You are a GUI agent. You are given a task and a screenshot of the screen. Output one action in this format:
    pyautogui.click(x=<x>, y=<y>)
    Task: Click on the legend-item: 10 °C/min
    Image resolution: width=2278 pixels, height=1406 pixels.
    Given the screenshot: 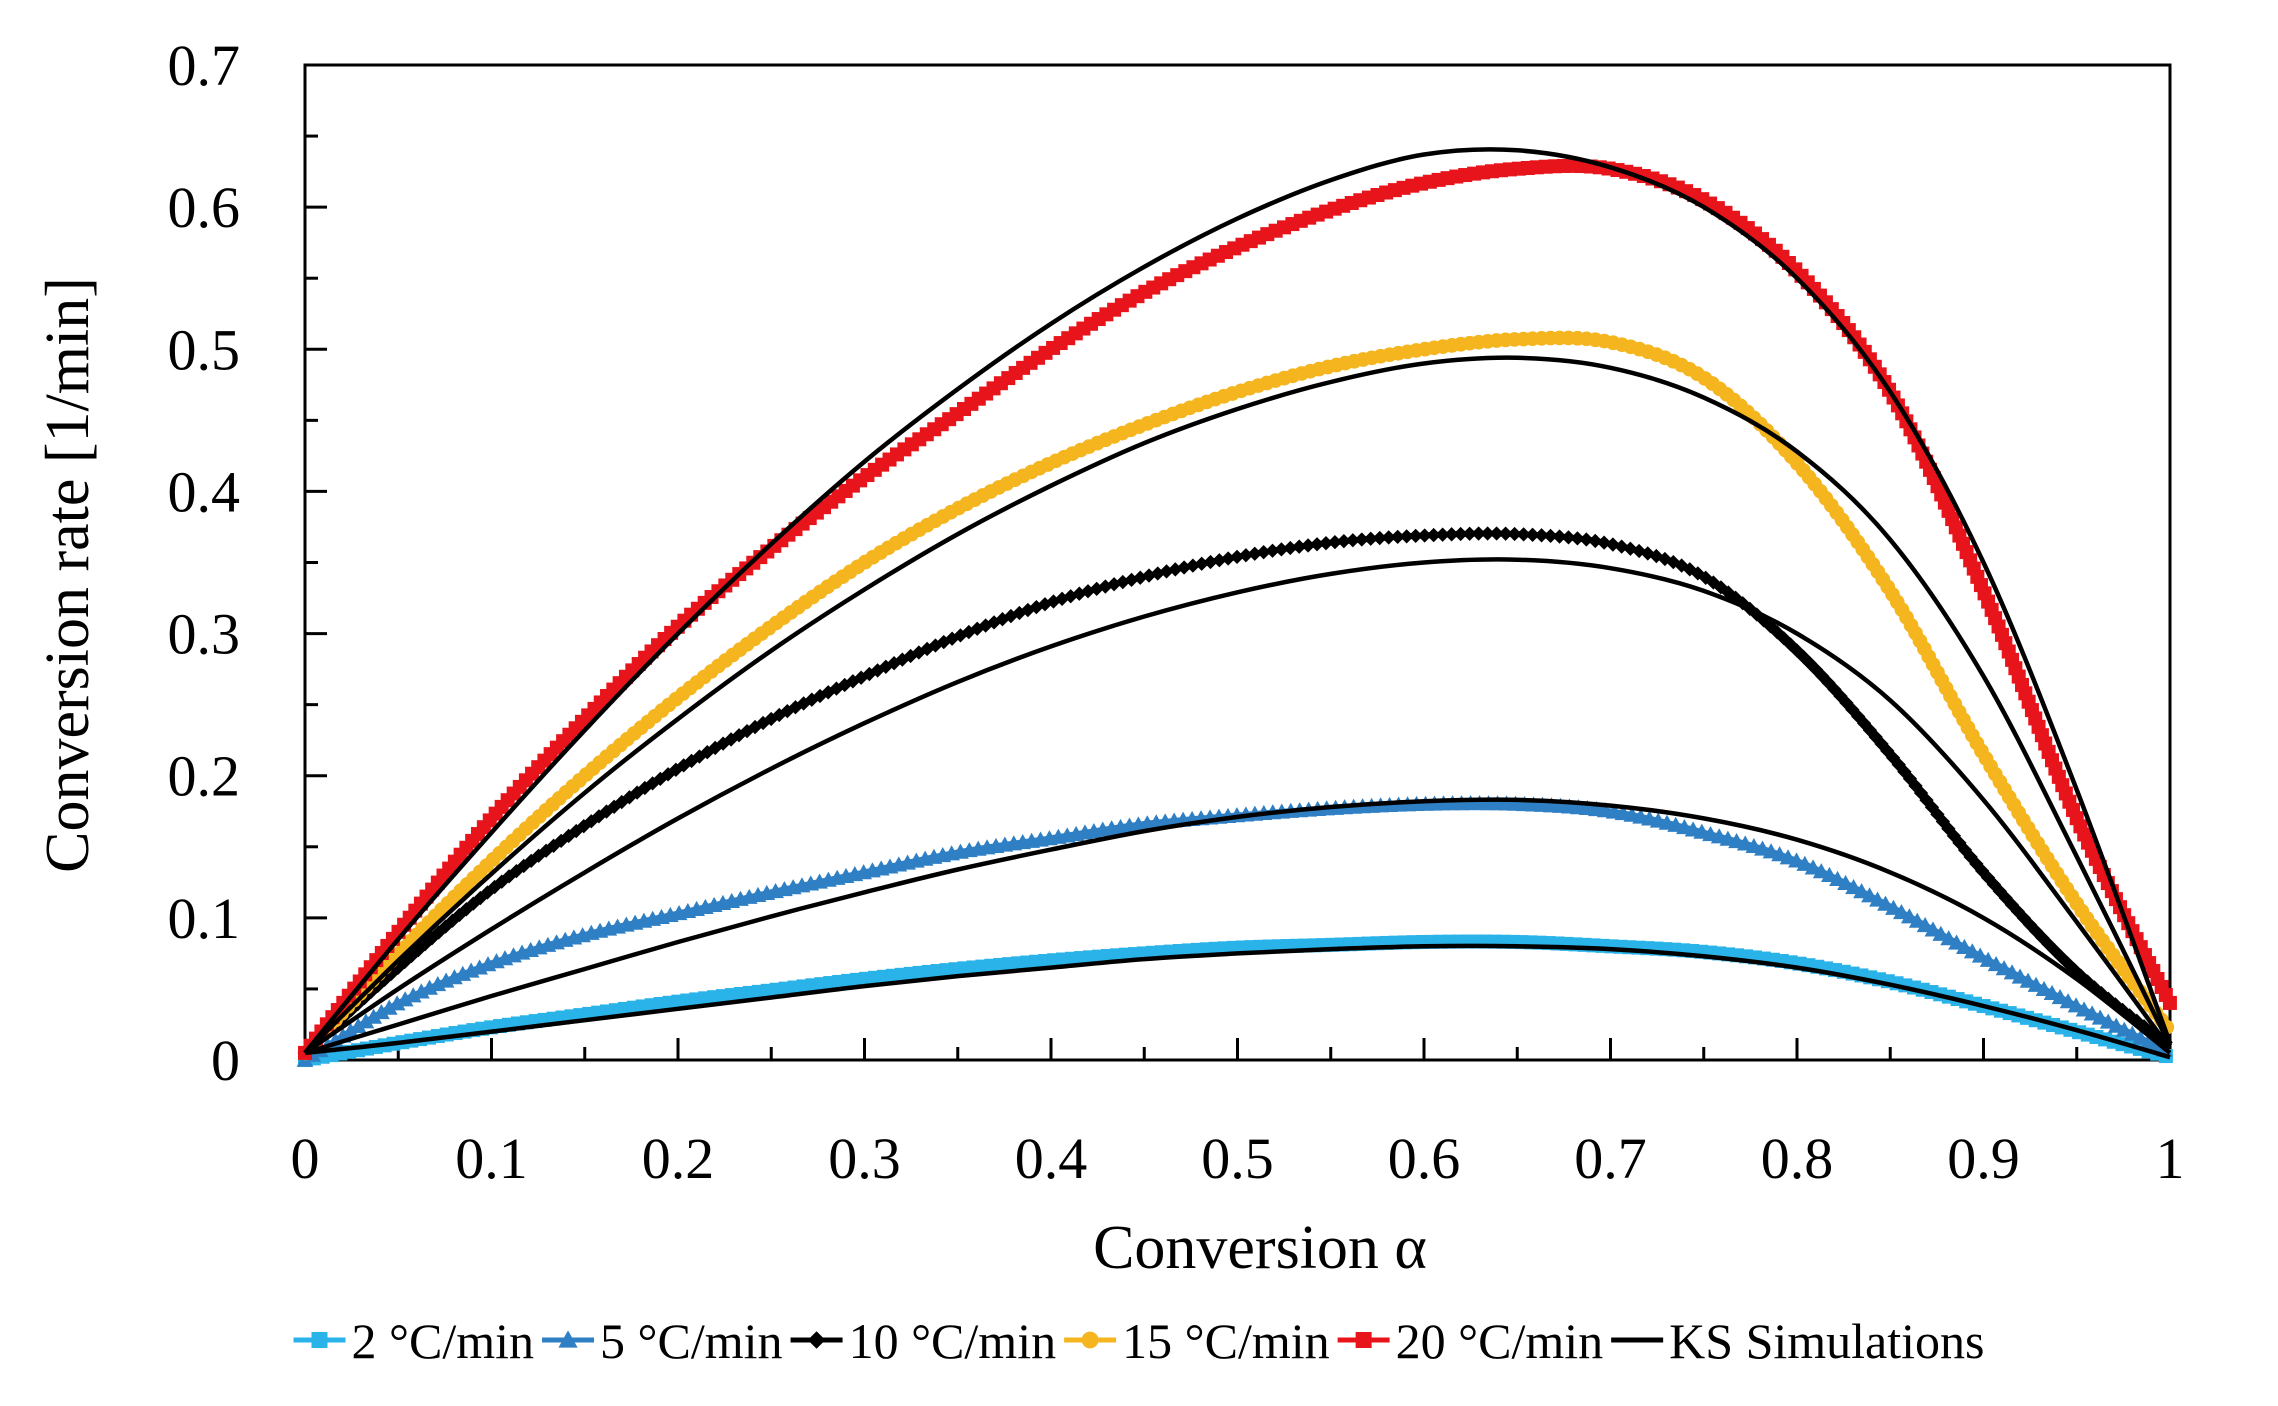 What is the action you would take?
    pyautogui.click(x=923, y=1341)
    